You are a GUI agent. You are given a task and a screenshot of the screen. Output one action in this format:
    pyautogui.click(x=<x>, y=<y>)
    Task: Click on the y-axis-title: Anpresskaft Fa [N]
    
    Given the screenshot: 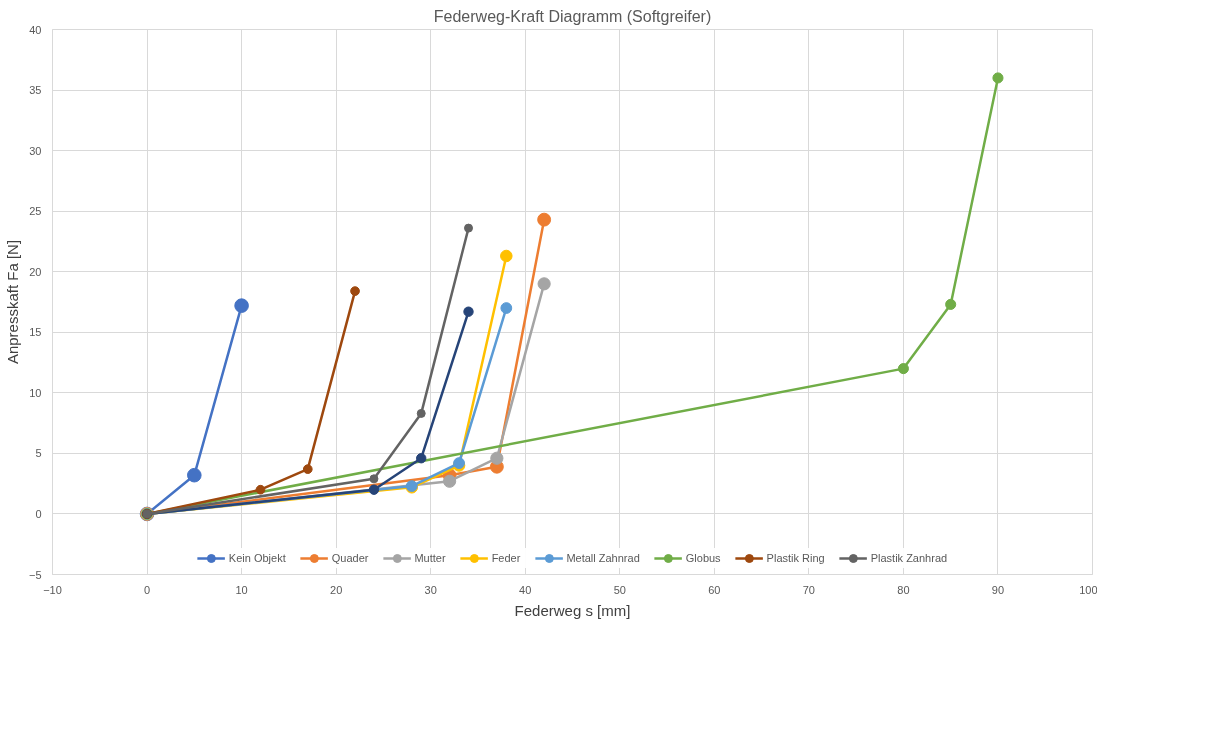 What is the action you would take?
    pyautogui.click(x=12, y=302)
    